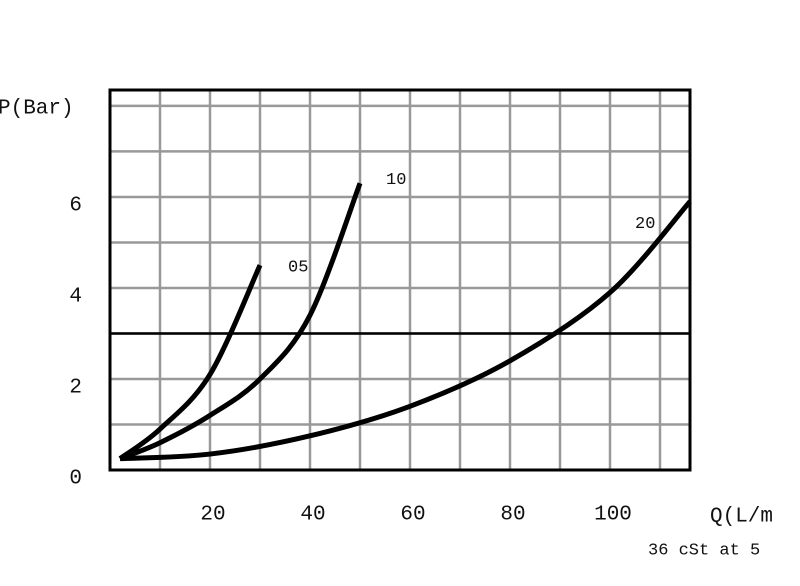 The width and height of the screenshot is (800, 586). Describe the element at coordinates (298, 268) in the screenshot. I see `series-label: 05` at that location.